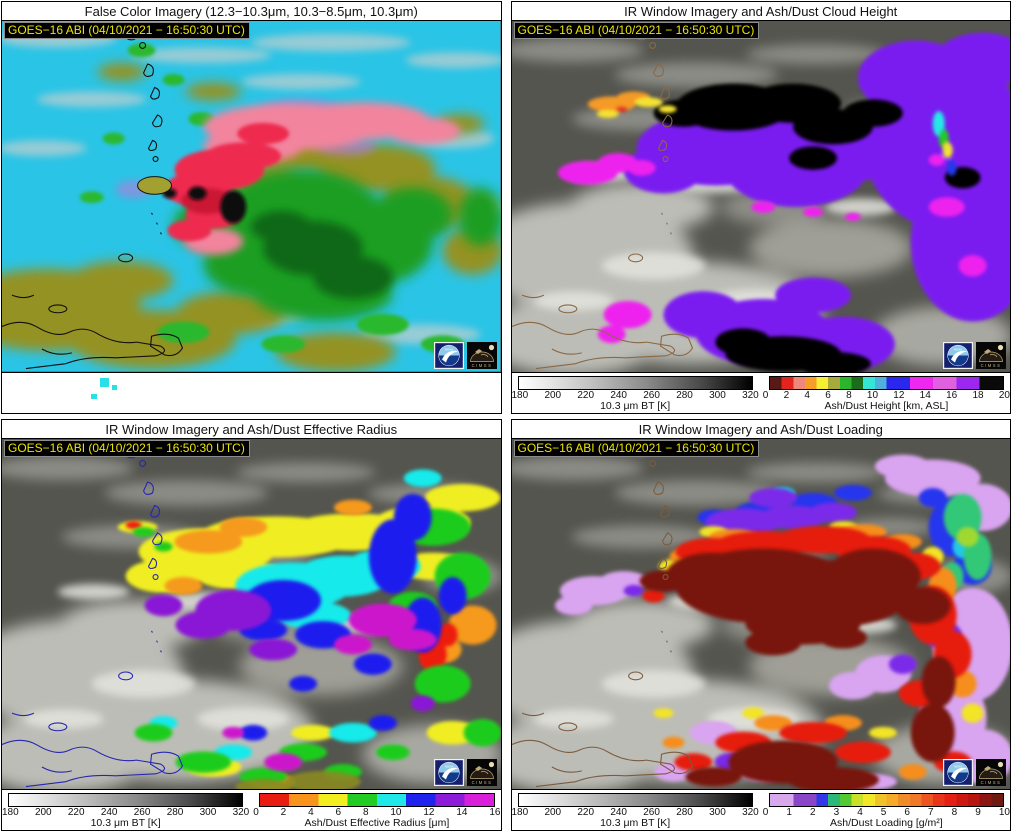 The width and height of the screenshot is (1012, 832). I want to click on height-colorbar-ticks: 0 2 4 6 8 10 12 14 16 18 20, so click(886, 395).